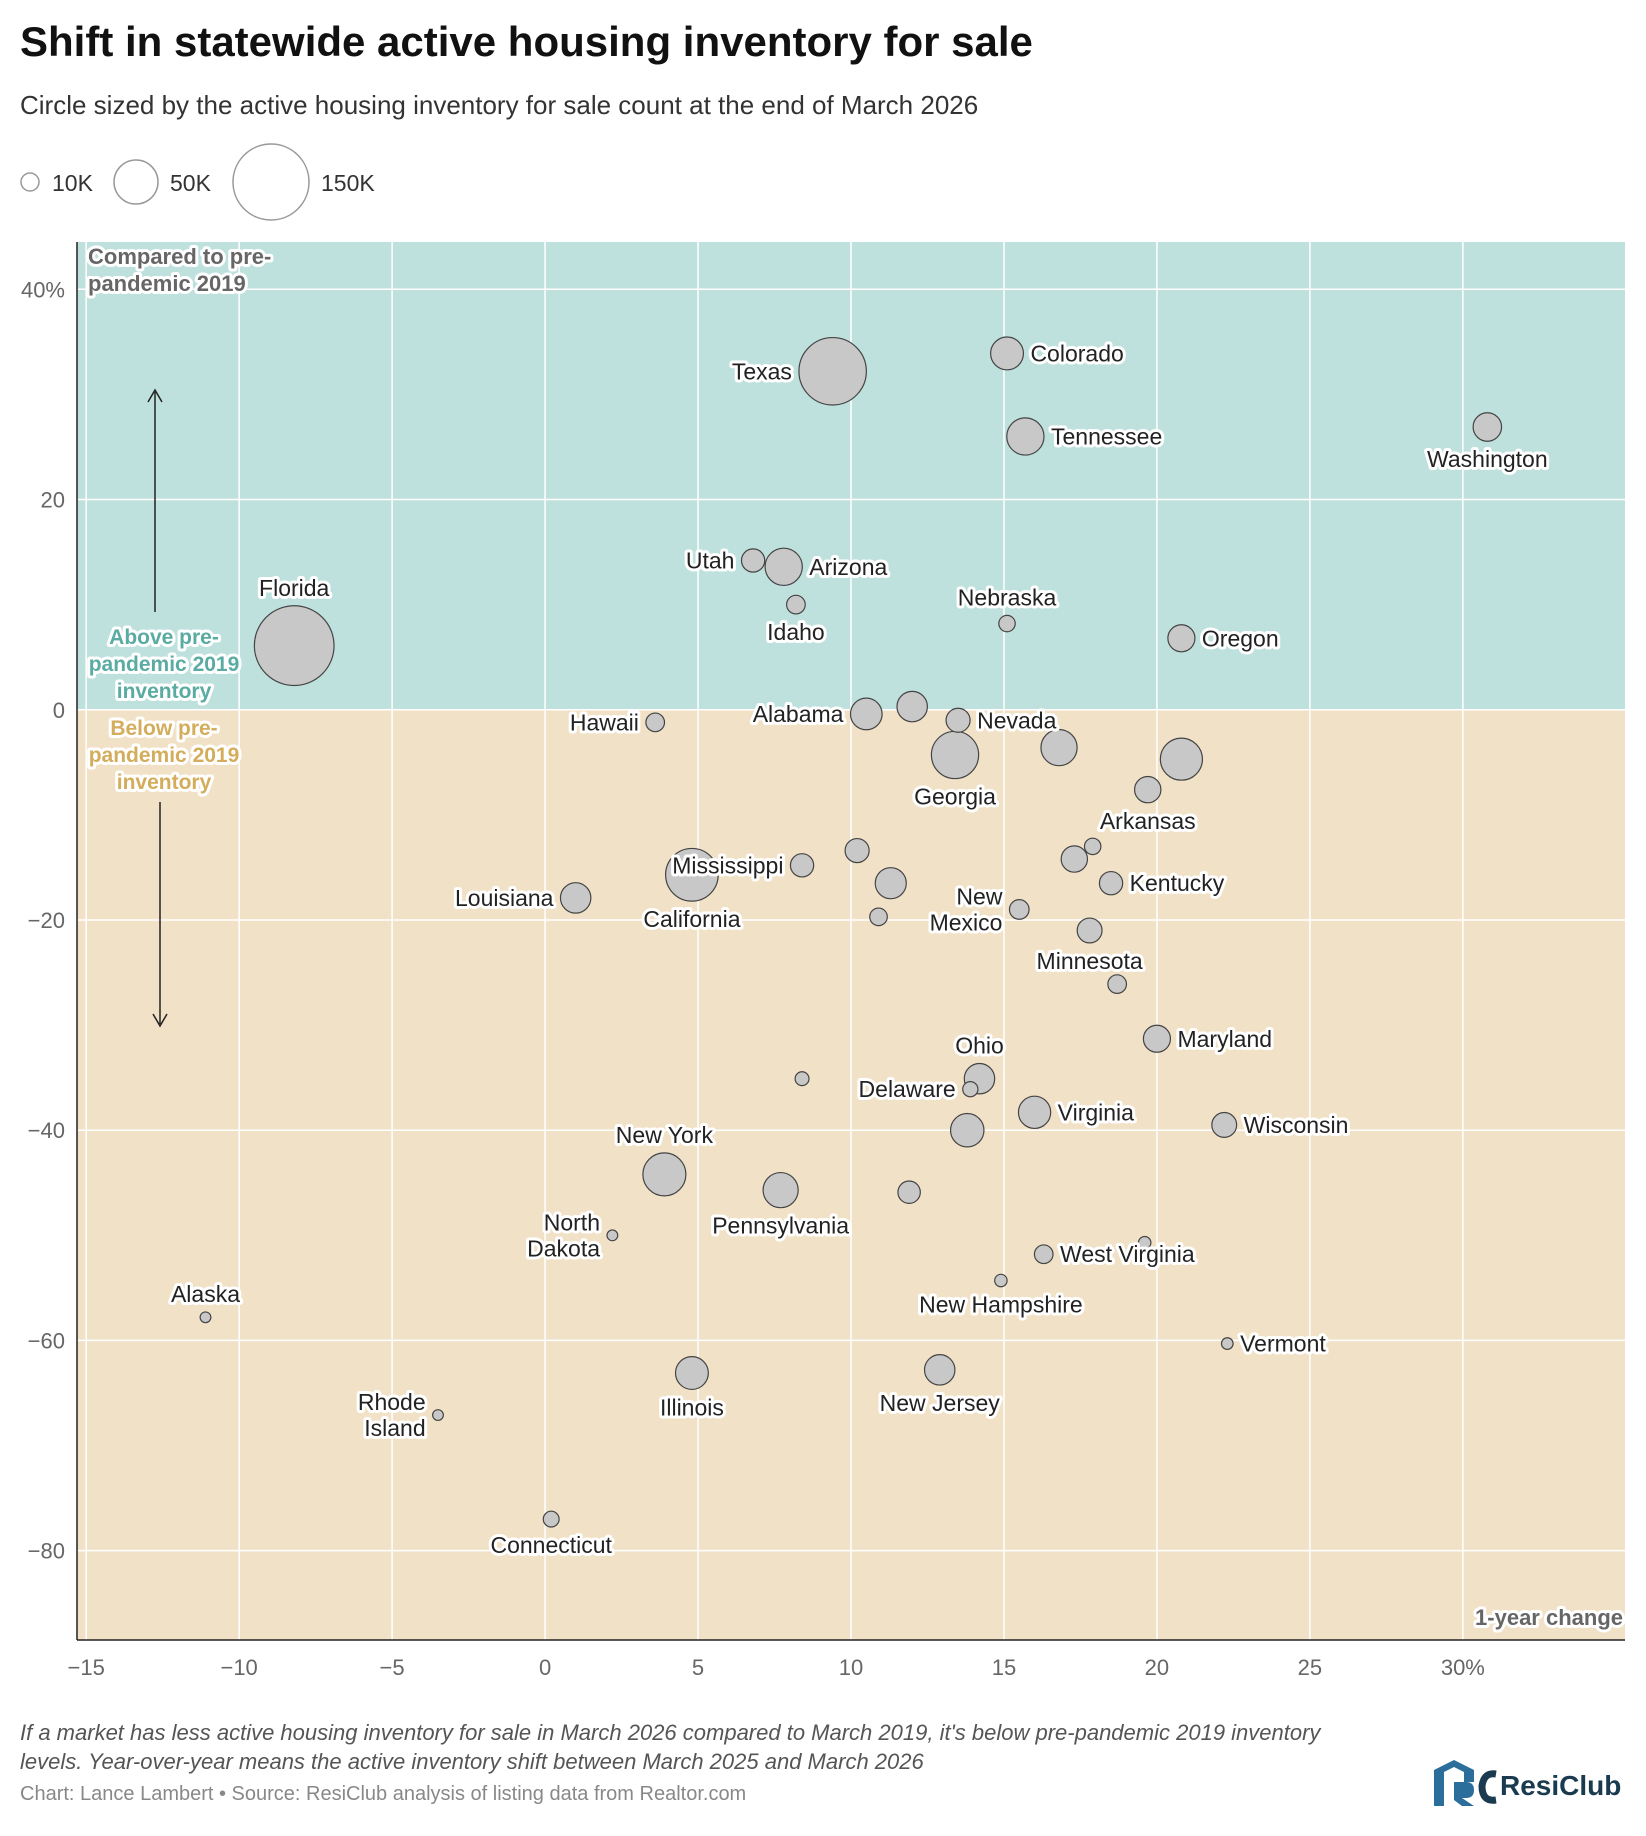 The width and height of the screenshot is (1646, 1836). Describe the element at coordinates (1148, 821) in the screenshot. I see `point-label-arkansas: Arkansas` at that location.